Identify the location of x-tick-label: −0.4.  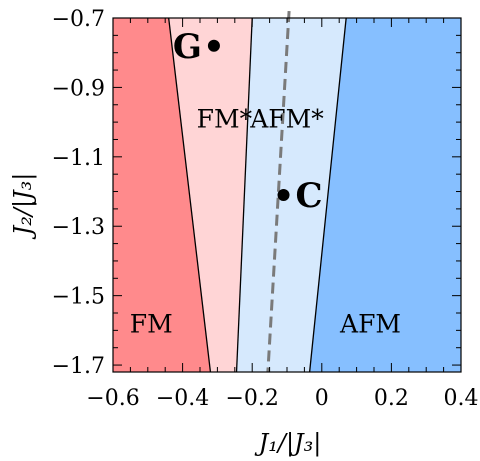
(182, 398).